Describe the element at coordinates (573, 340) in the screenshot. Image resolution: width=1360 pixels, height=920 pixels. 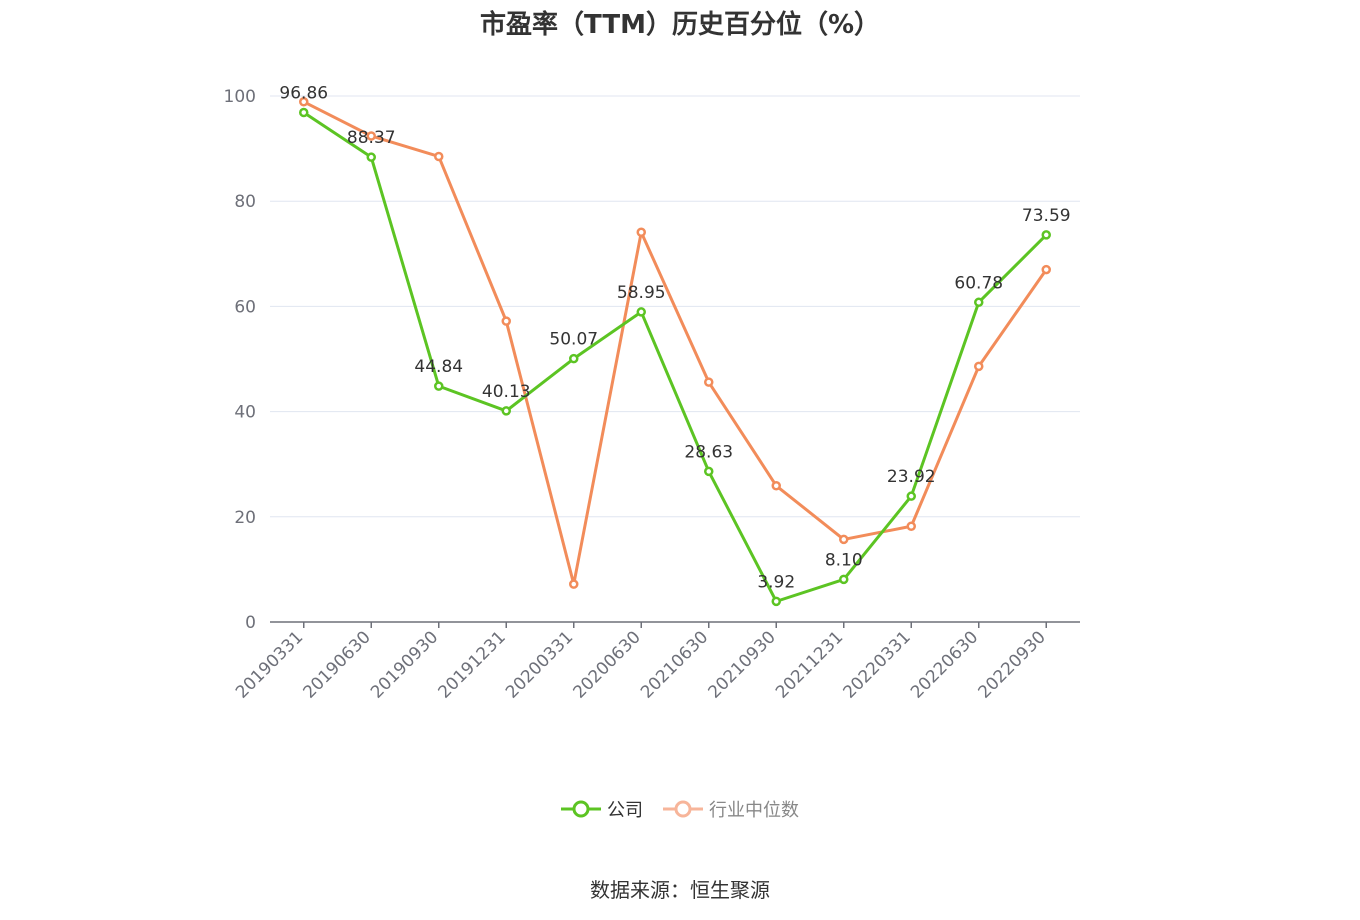
I see `data-label-company: 50.07` at that location.